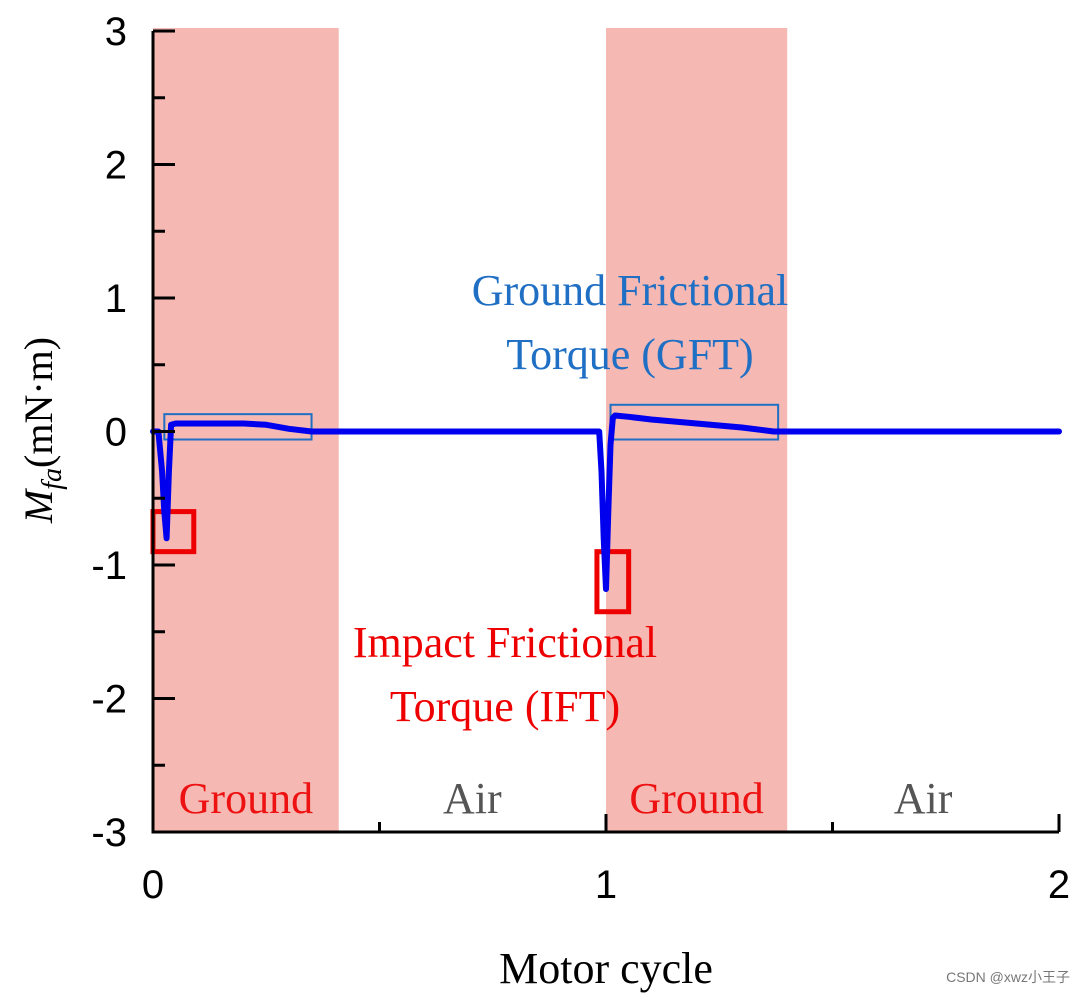 The width and height of the screenshot is (1080, 996). I want to click on ift-highlight-box, so click(613, 582).